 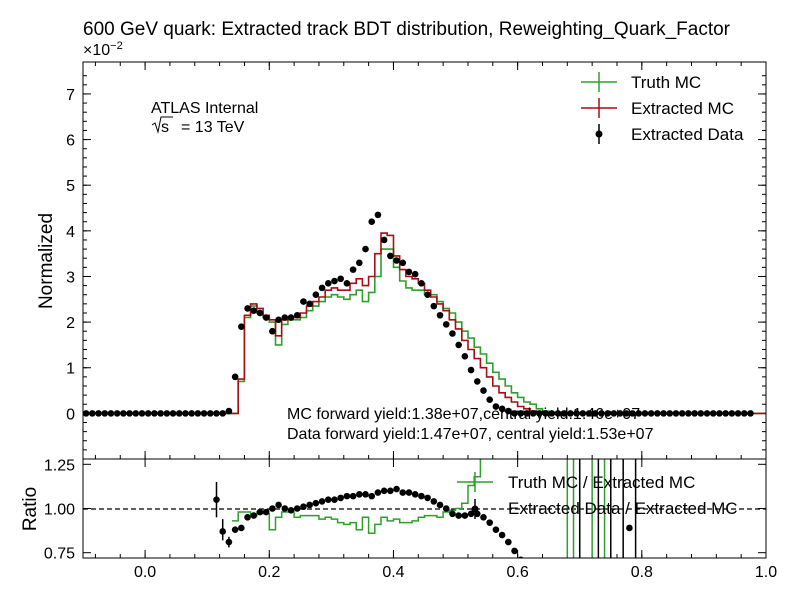 I want to click on x-tick-label: 0.8, so click(x=642, y=572).